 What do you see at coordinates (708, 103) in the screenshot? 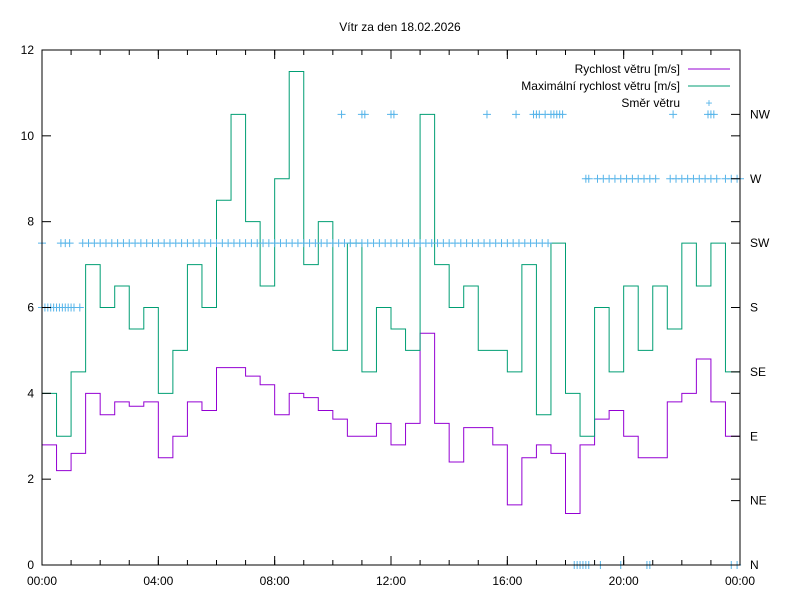
I see `legend-marker-direction: +` at bounding box center [708, 103].